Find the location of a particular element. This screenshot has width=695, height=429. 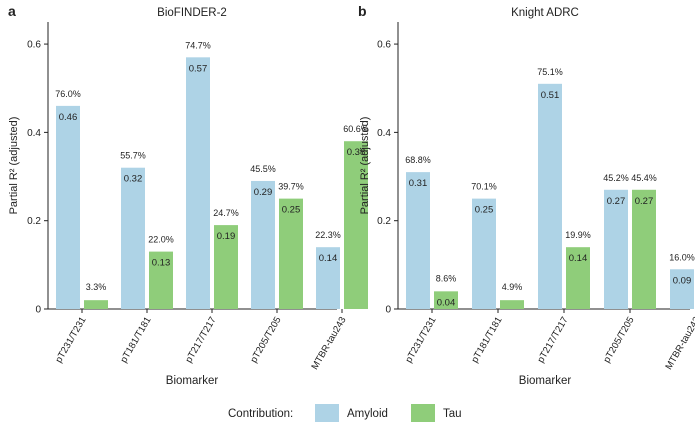

panel-letter: a is located at coordinates (12, 11).